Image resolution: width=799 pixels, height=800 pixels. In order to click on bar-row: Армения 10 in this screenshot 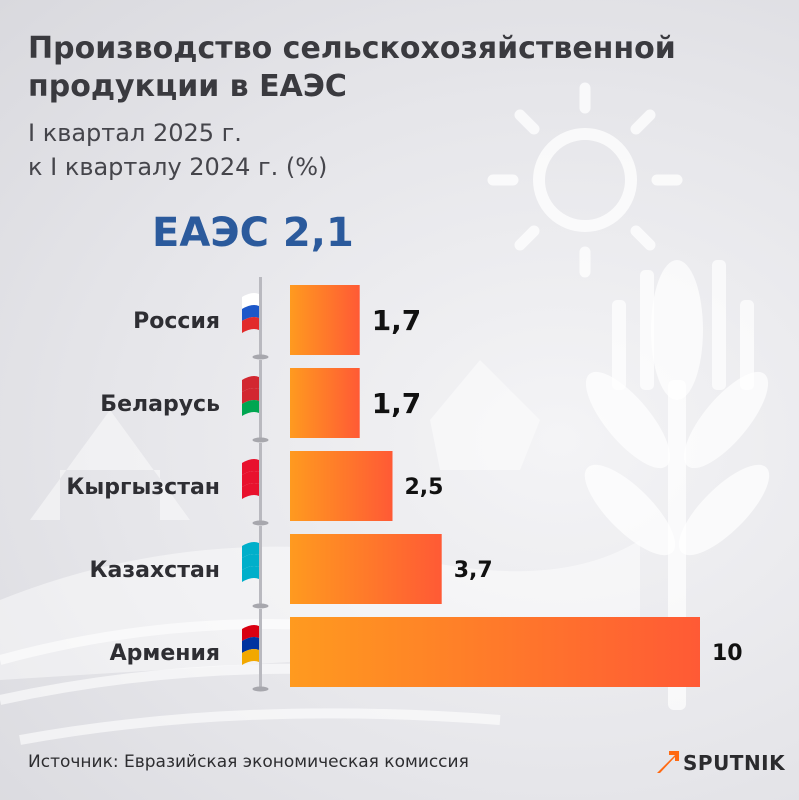, I will do `click(426, 650)`.